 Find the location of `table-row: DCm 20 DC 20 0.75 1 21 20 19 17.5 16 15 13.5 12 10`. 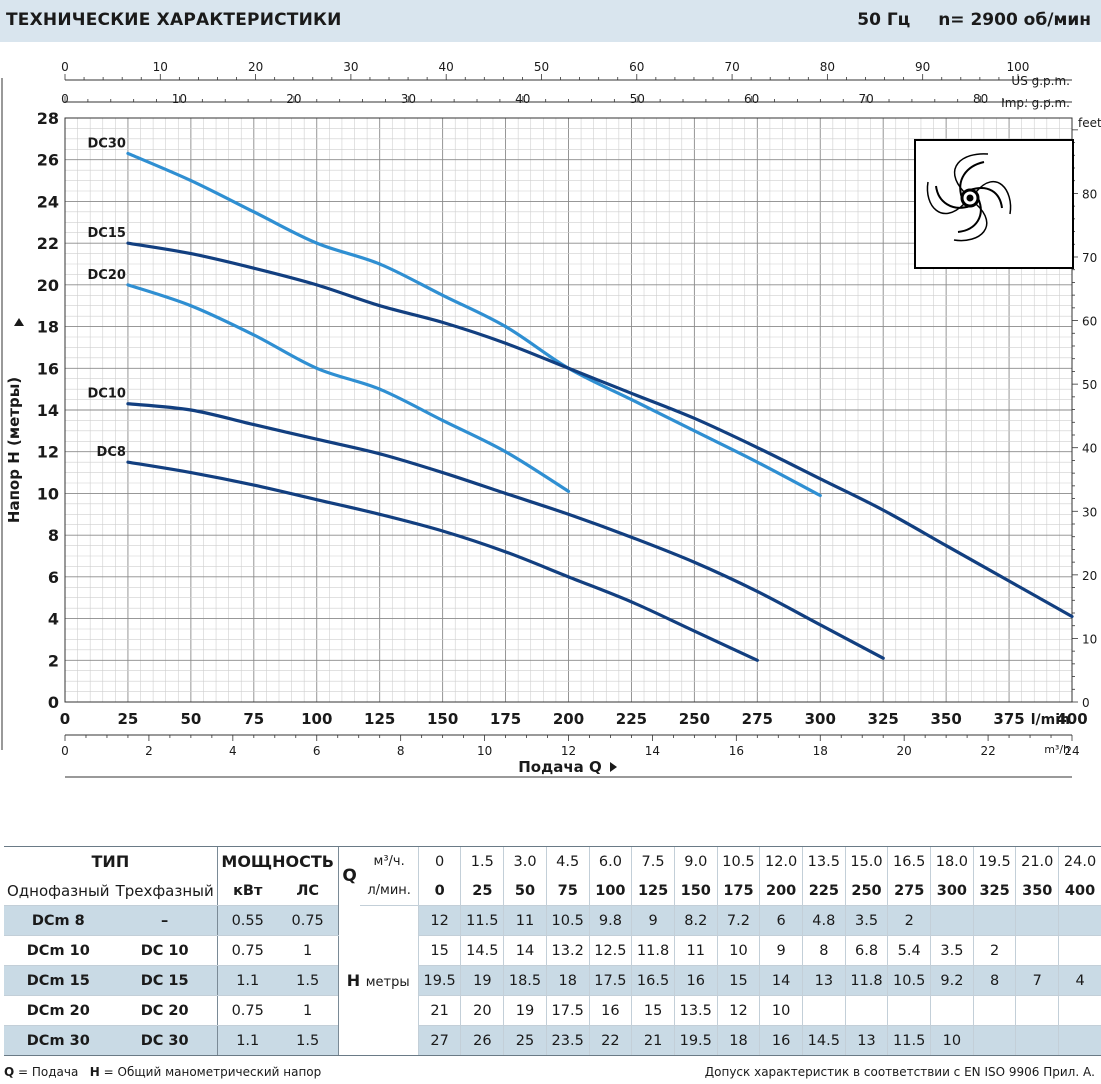

table-row: DCm 20 DC 20 0.75 1 21 20 19 17.5 16 15 13.5 12 10 is located at coordinates (552, 1010).